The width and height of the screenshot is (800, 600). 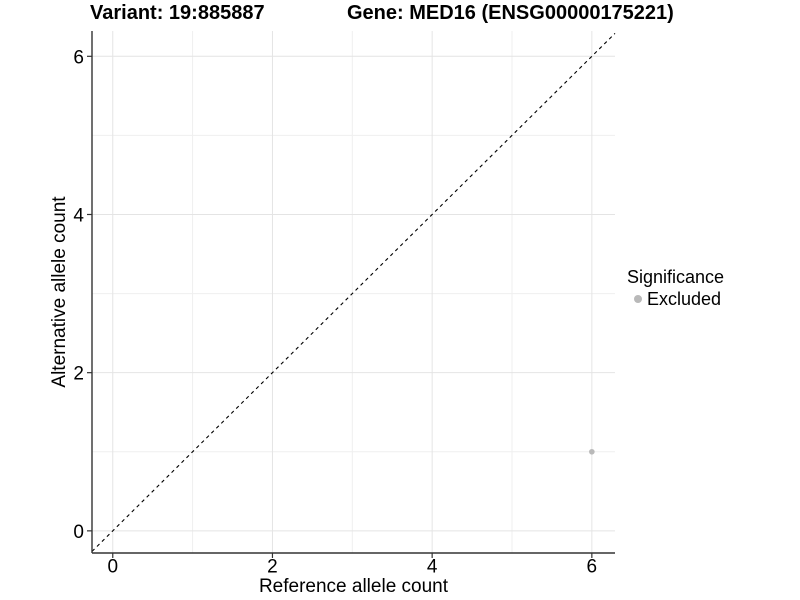 What do you see at coordinates (59, 292) in the screenshot?
I see `y-axis-title: Alternative allele count` at bounding box center [59, 292].